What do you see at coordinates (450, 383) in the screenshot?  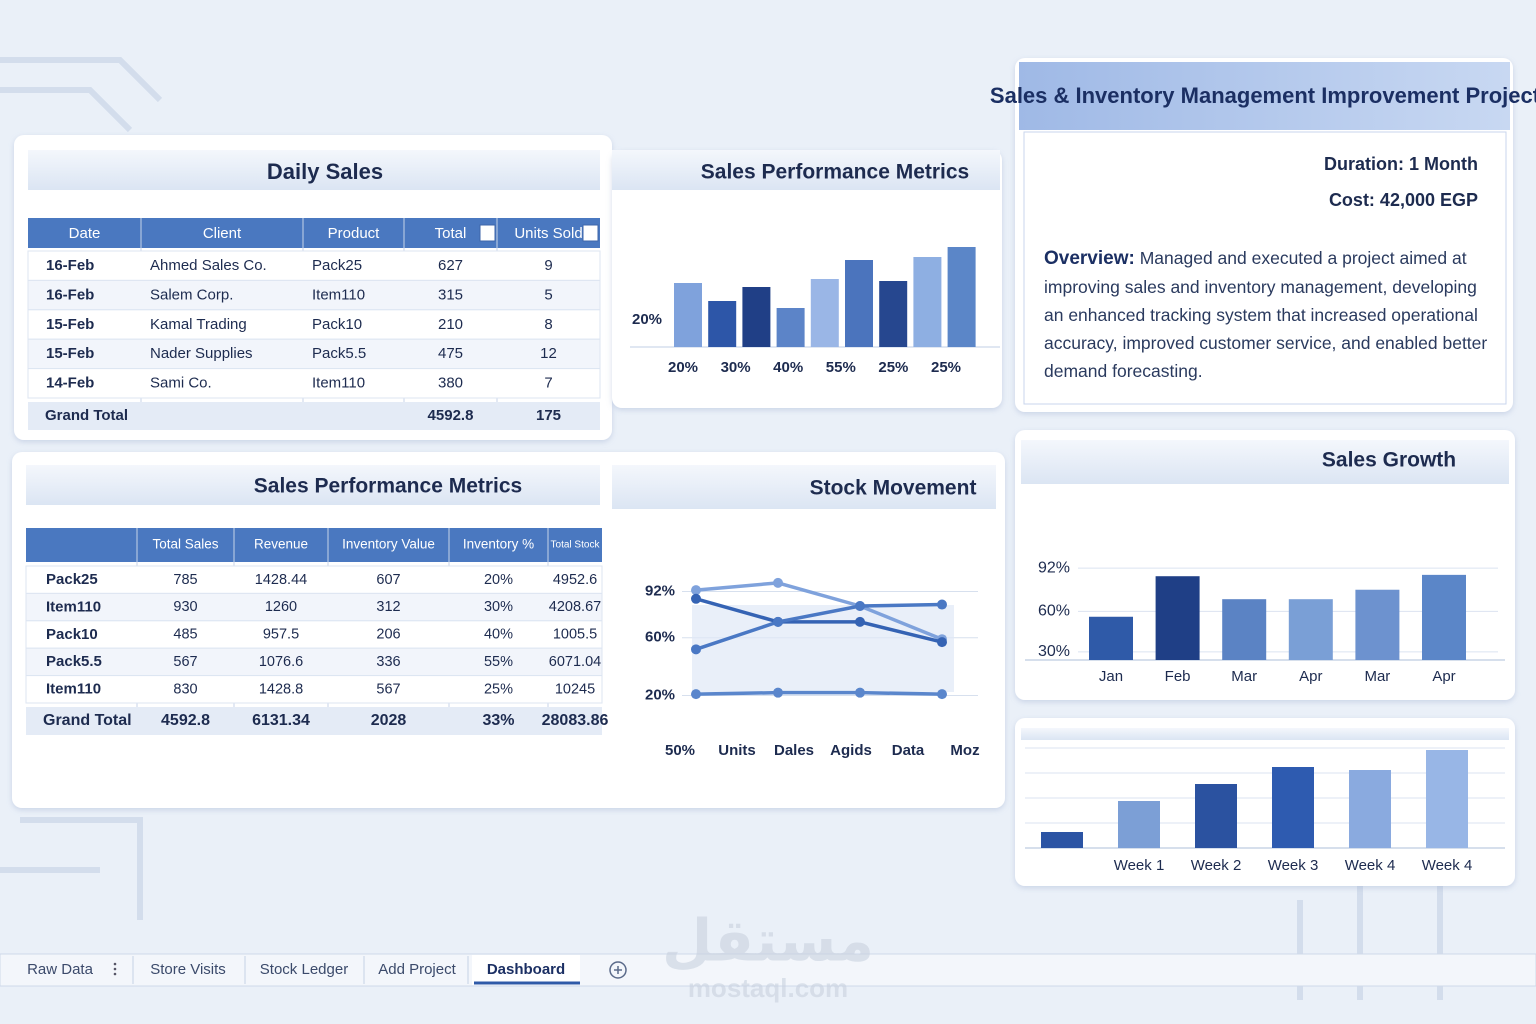 I see `cell: 380` at bounding box center [450, 383].